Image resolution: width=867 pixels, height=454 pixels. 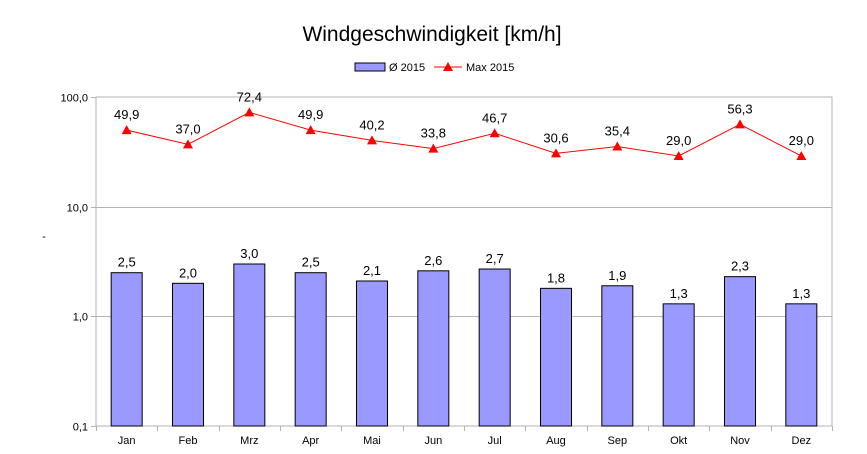 I want to click on chart-title: Windgeschwindigkeit [km/h], so click(x=431, y=34).